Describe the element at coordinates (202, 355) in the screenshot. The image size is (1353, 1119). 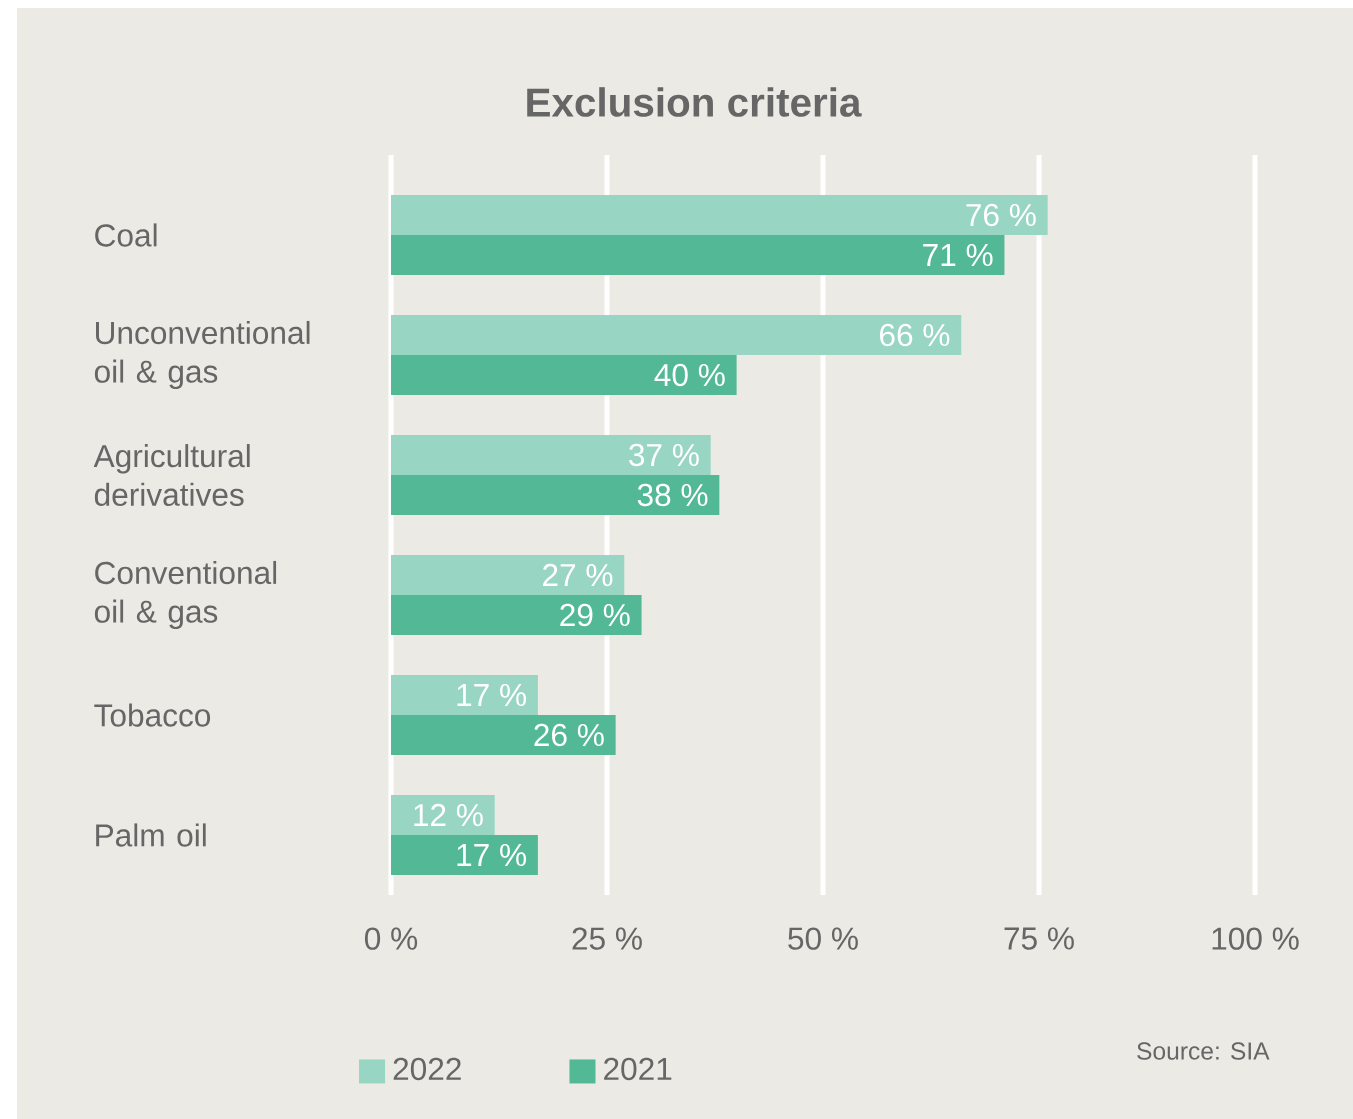
I see `y-tick-label: Unconventional oil & gas` at that location.